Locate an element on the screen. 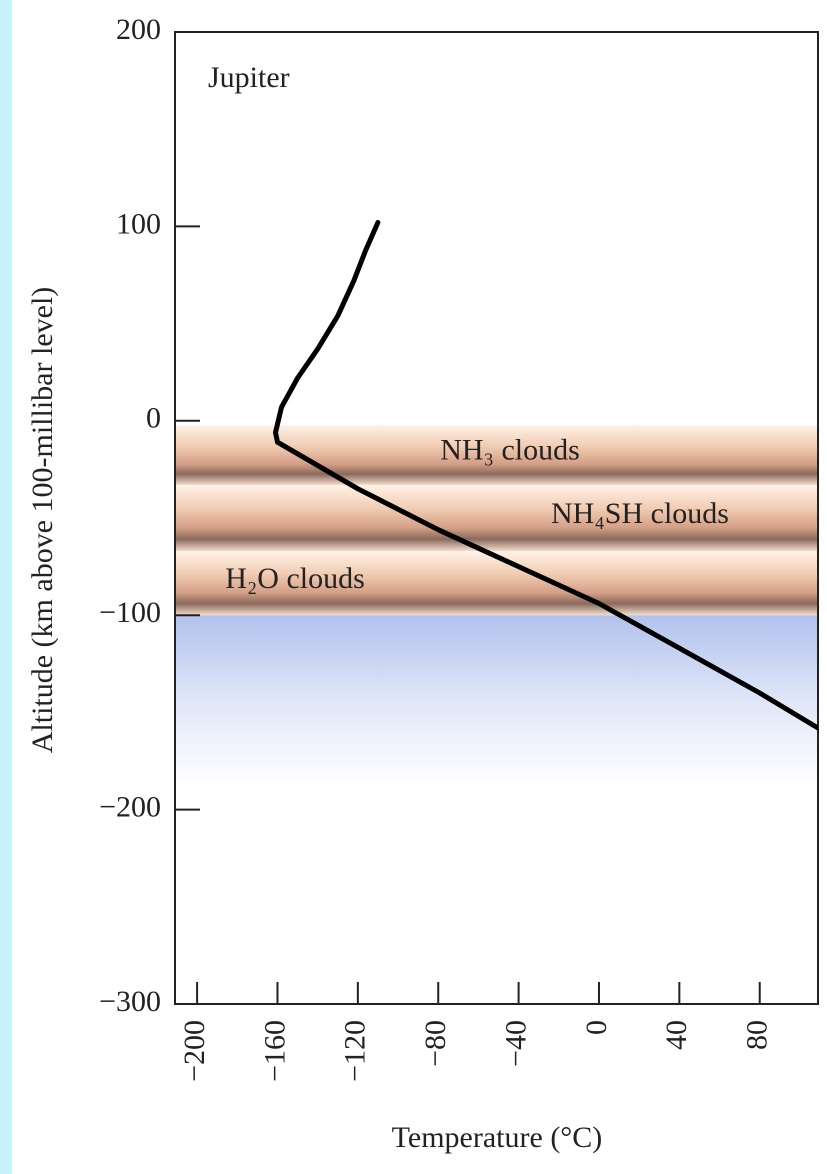  x-tick-label: −80 is located at coordinates (435, 1043).